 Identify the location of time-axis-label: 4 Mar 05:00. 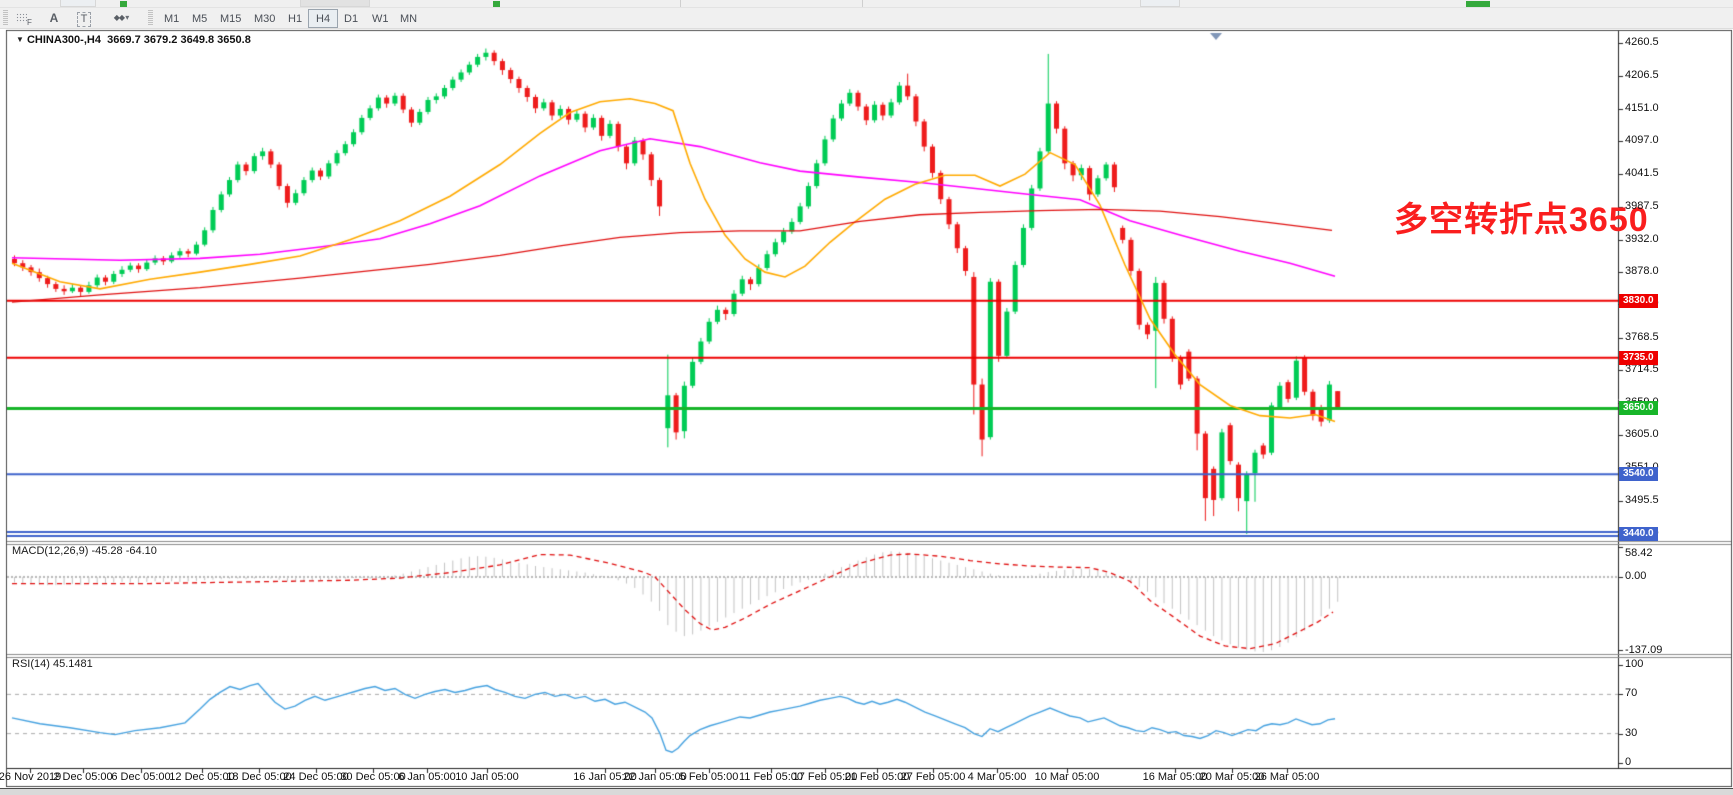
(997, 777).